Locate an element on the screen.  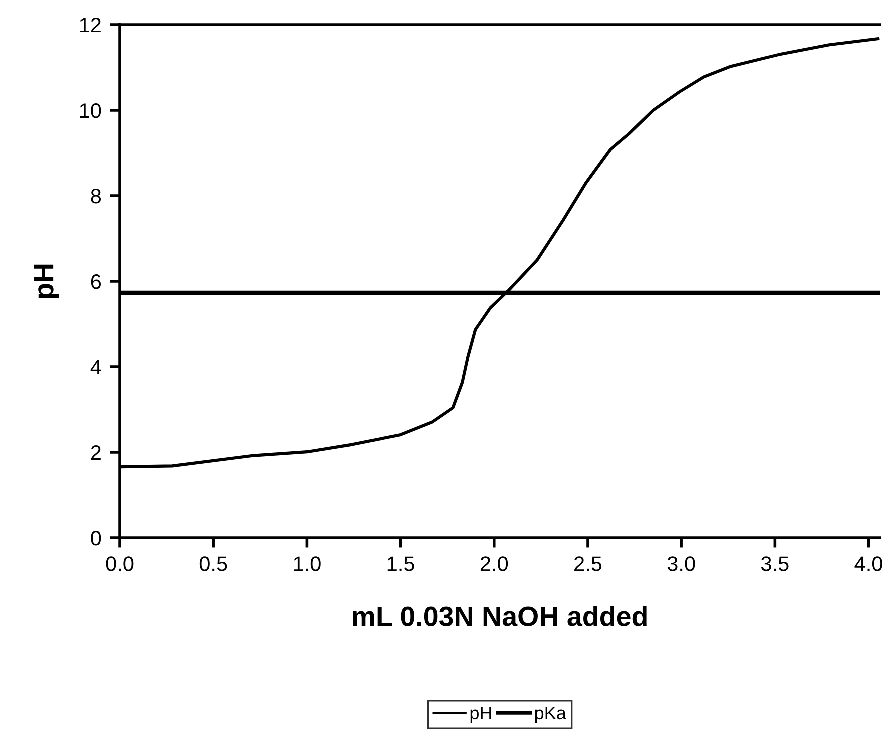
x-tick-label: 2.5 is located at coordinates (588, 564).